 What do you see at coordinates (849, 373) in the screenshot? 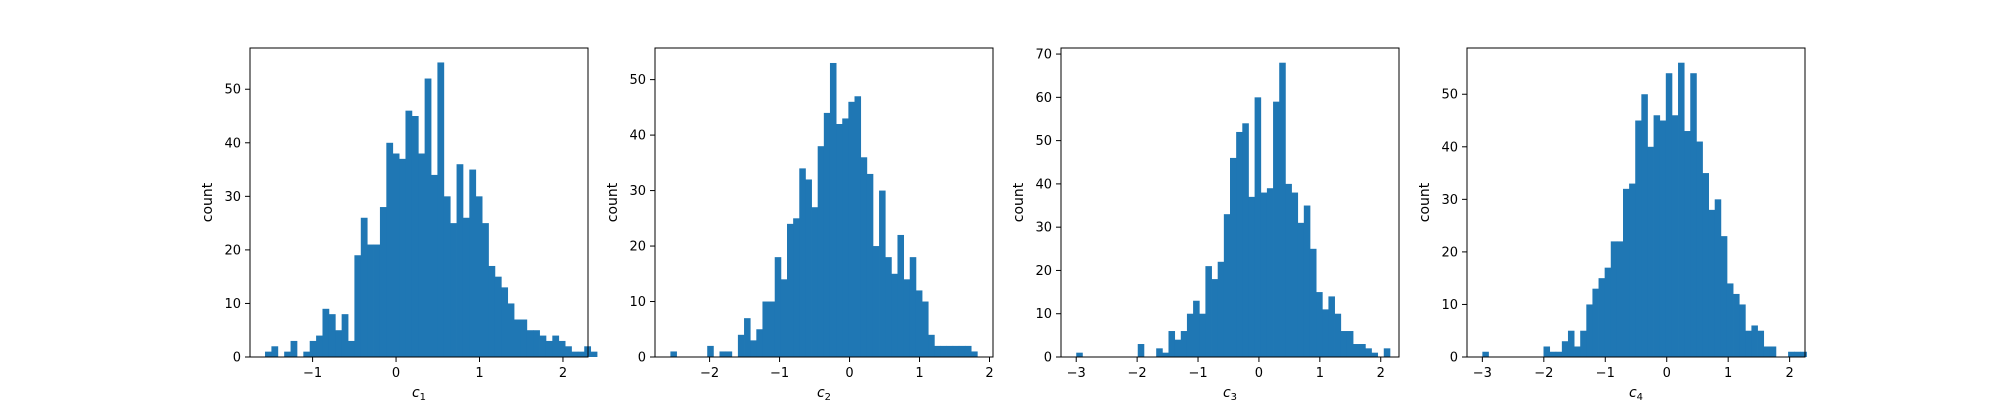
I see `x-tick-label: 0` at bounding box center [849, 373].